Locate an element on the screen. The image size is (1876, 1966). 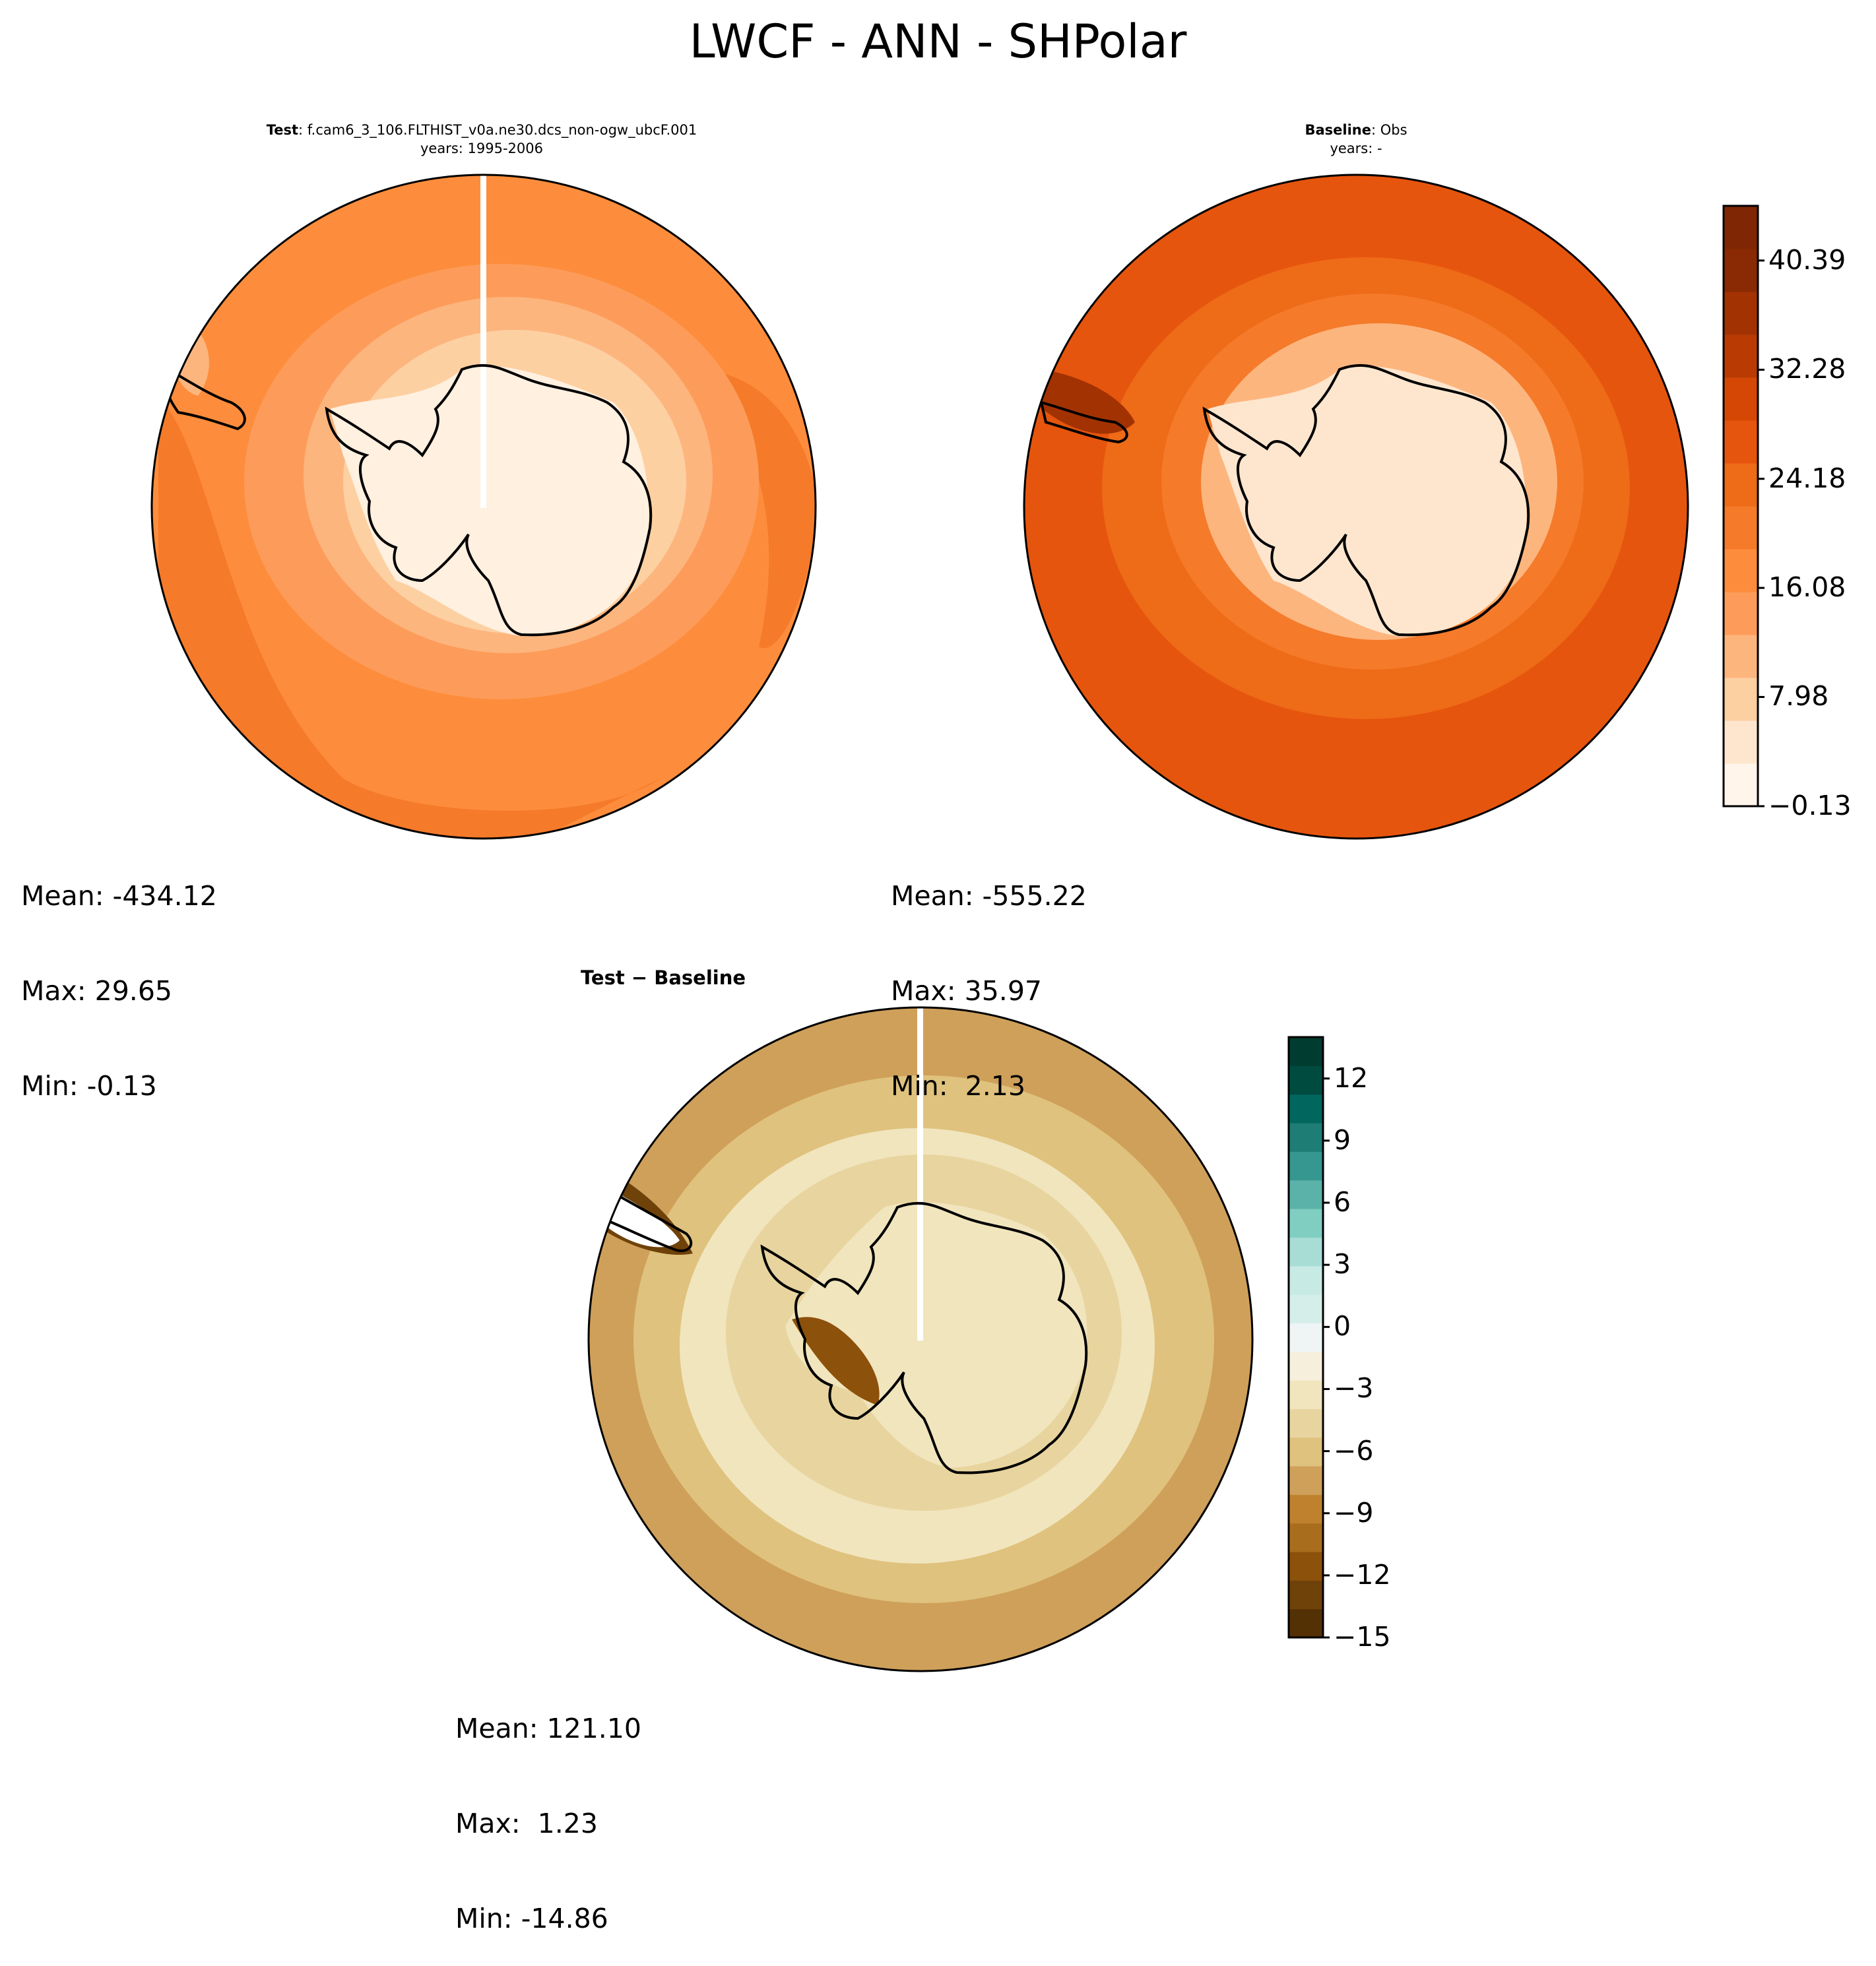
baseline-stats: Mean: -555.22 Max: 35.97 Min: 2.13 is located at coordinates (989, 975).